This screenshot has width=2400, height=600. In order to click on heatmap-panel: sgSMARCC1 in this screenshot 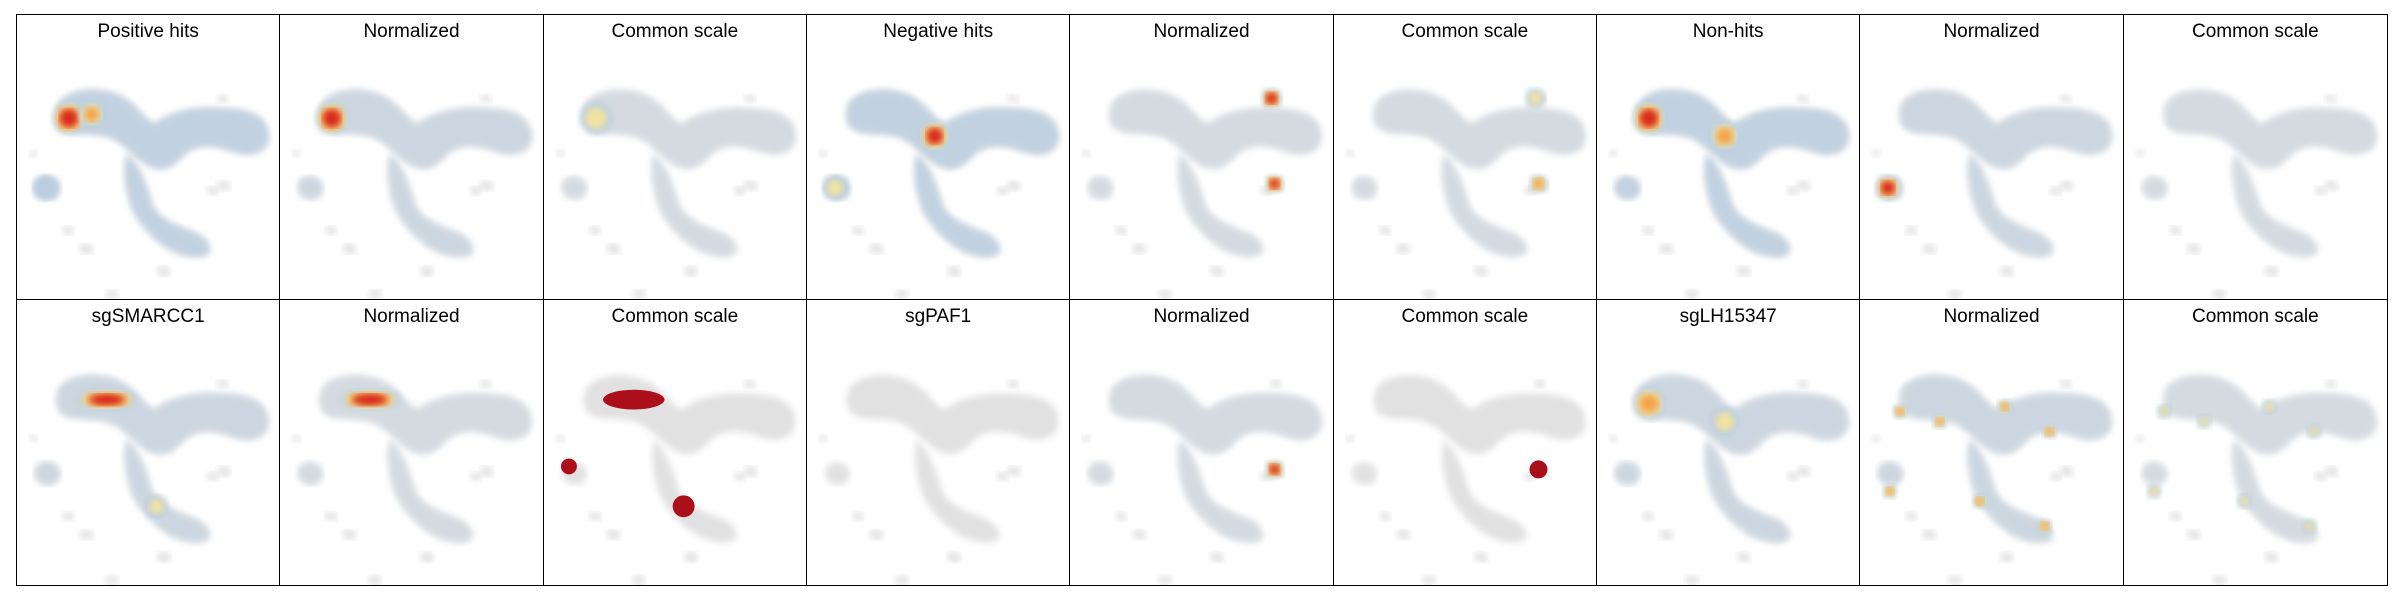, I will do `click(149, 442)`.